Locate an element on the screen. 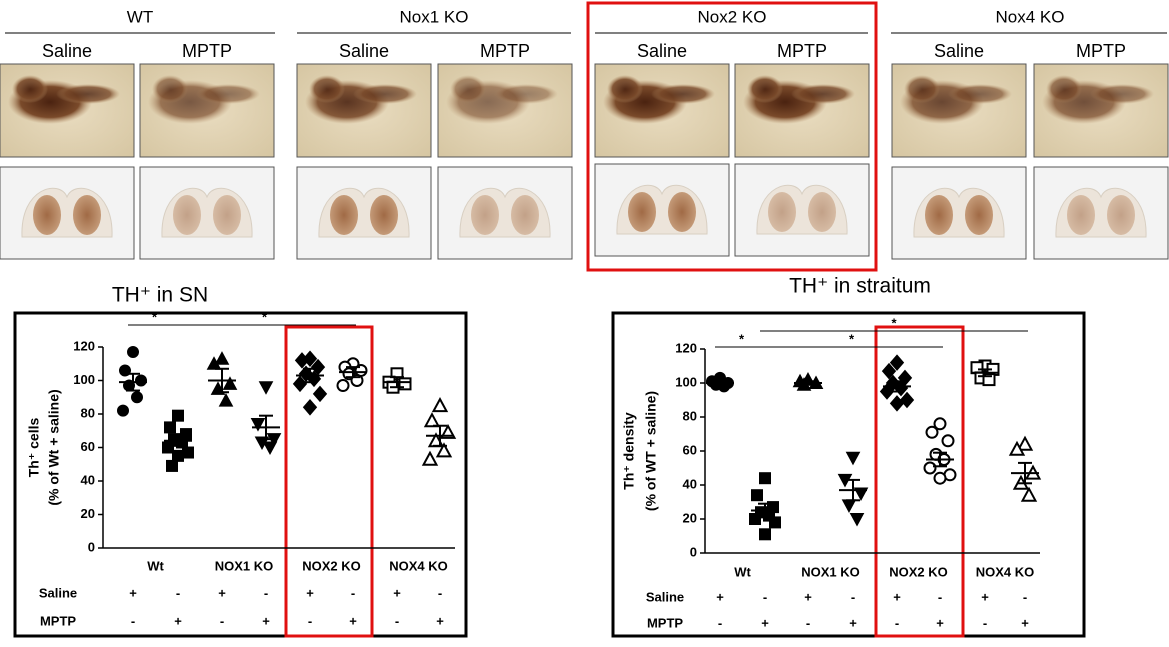 The image size is (1169, 647). panel-group-label: Nox1 KO is located at coordinates (434, 16).